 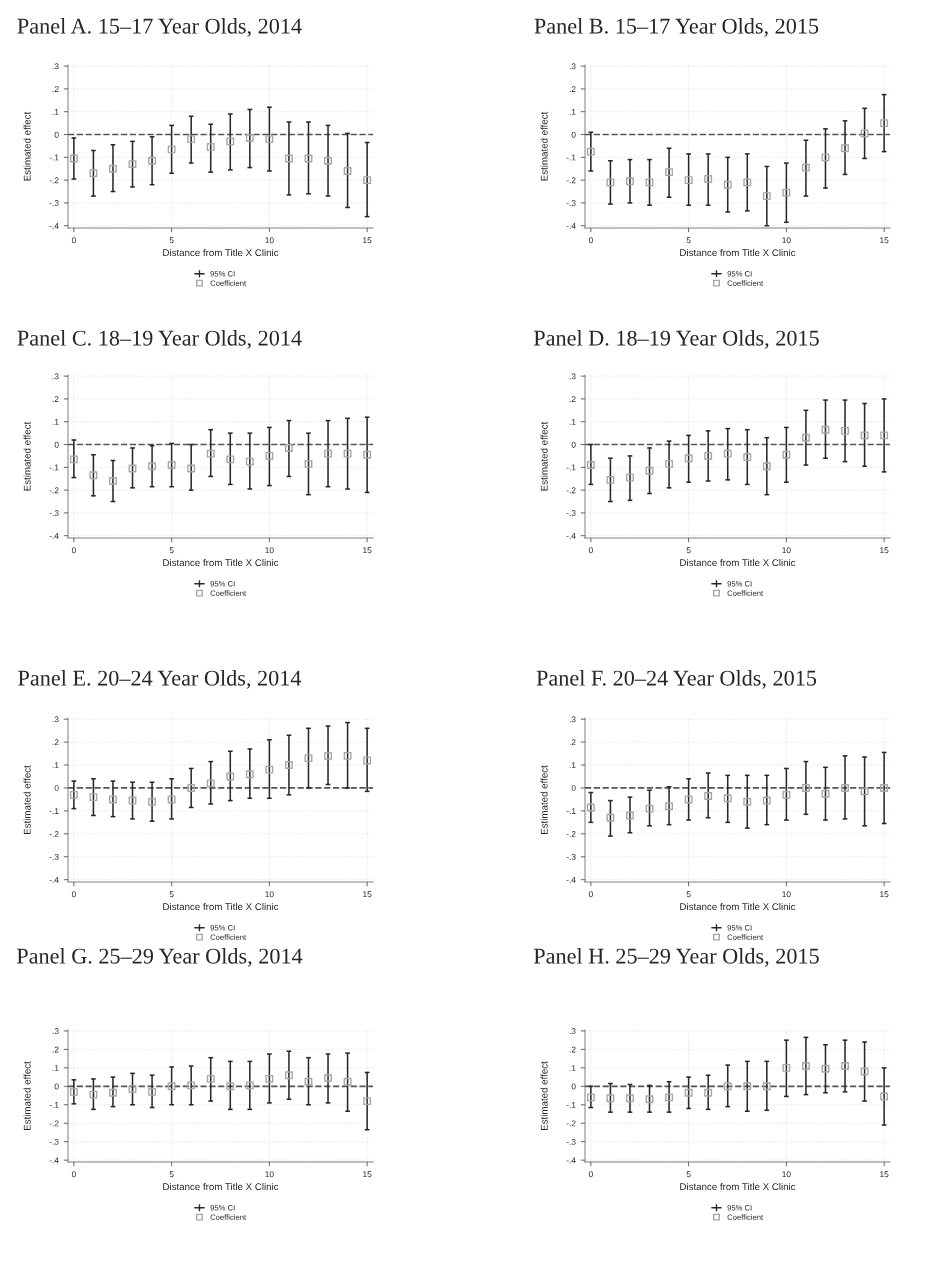 What do you see at coordinates (676, 339) in the screenshot?
I see `chart-title: Panel D. 18–19 Year Olds, 2015` at bounding box center [676, 339].